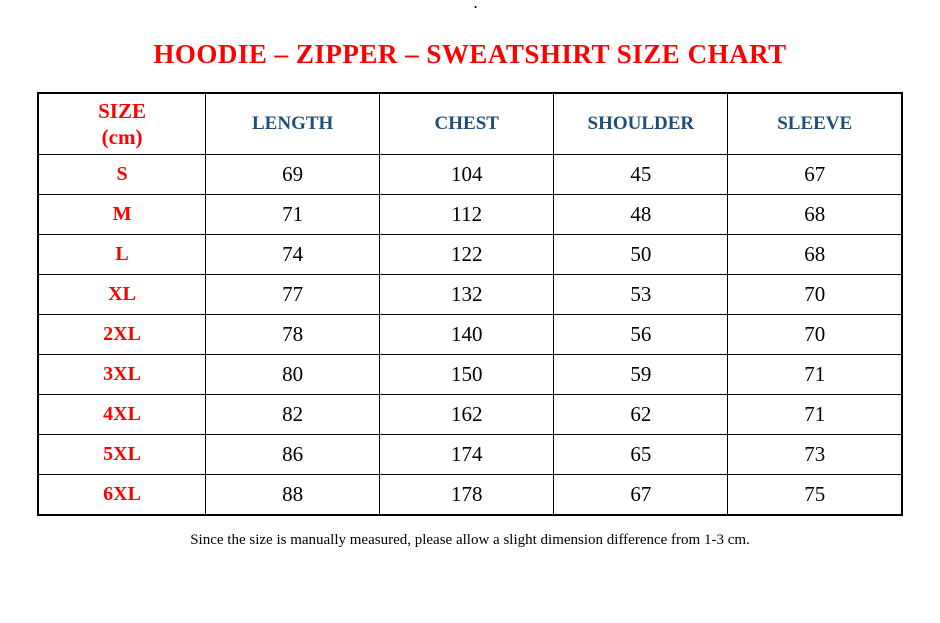  I want to click on top-page-mark: ., so click(476, 5).